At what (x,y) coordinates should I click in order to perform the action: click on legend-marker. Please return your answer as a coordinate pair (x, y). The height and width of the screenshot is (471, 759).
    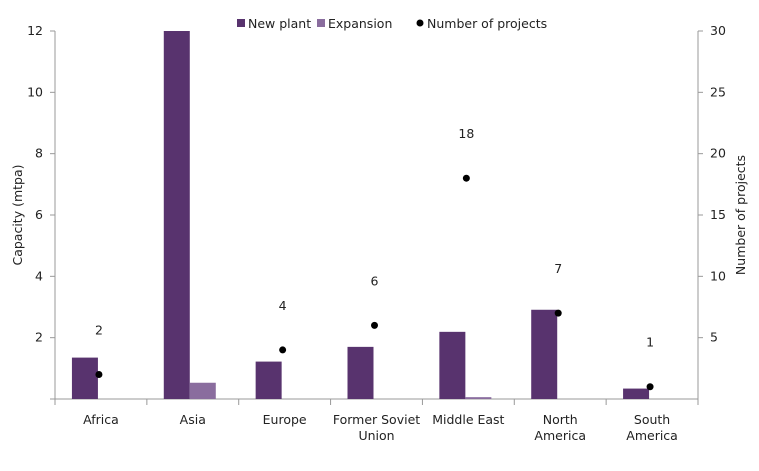
    Looking at the image, I should click on (420, 23).